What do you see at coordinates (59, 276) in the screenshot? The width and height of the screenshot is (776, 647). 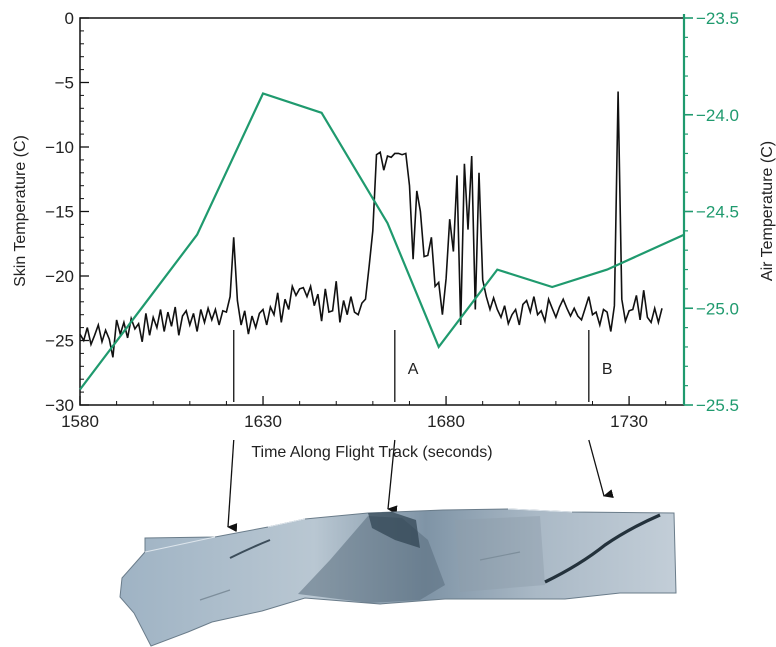 I see `y-tick-label: −20` at bounding box center [59, 276].